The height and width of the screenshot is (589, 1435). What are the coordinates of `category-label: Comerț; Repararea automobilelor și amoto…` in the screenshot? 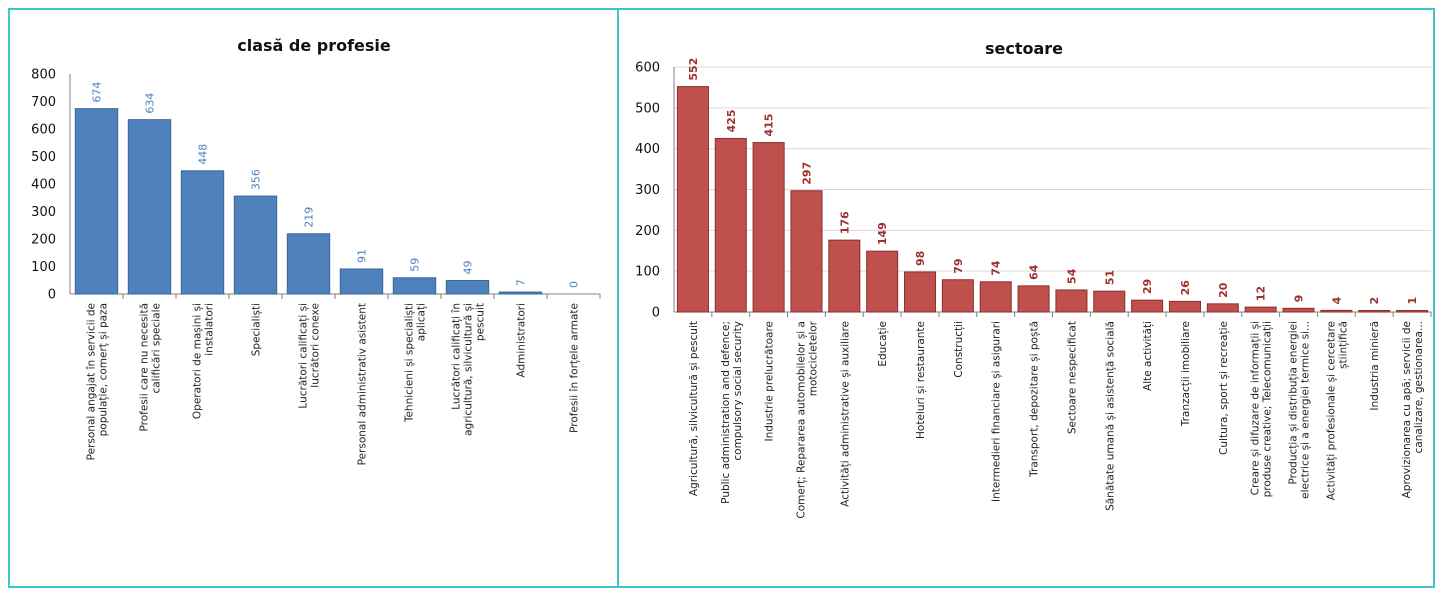 It's located at (807, 419).